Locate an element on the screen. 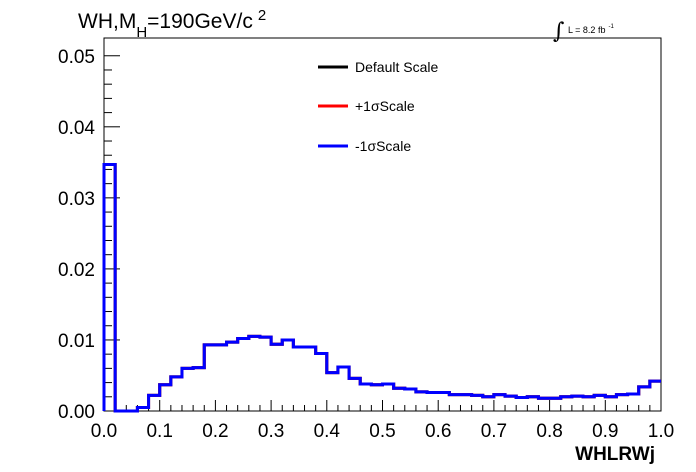  legend-label-default: Default Scale is located at coordinates (396, 67).